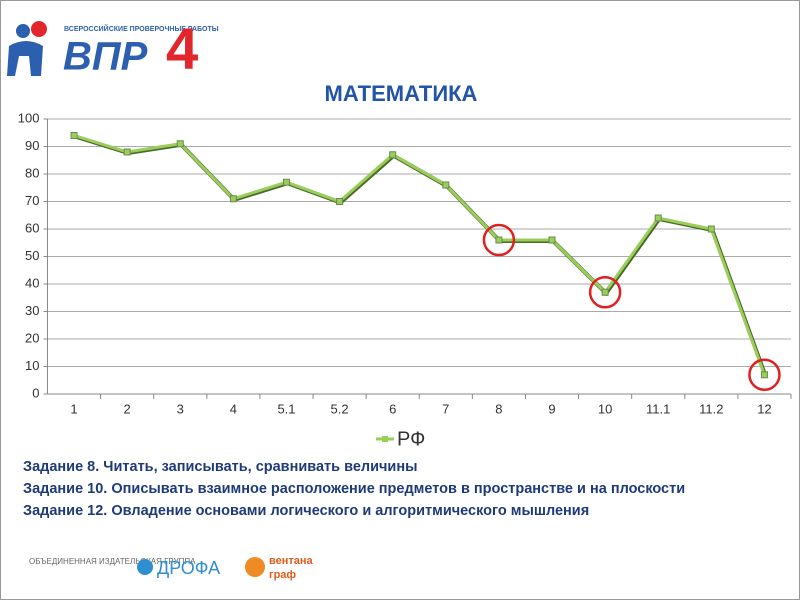 The width and height of the screenshot is (800, 600). I want to click on footer-brand: граф, so click(282, 575).